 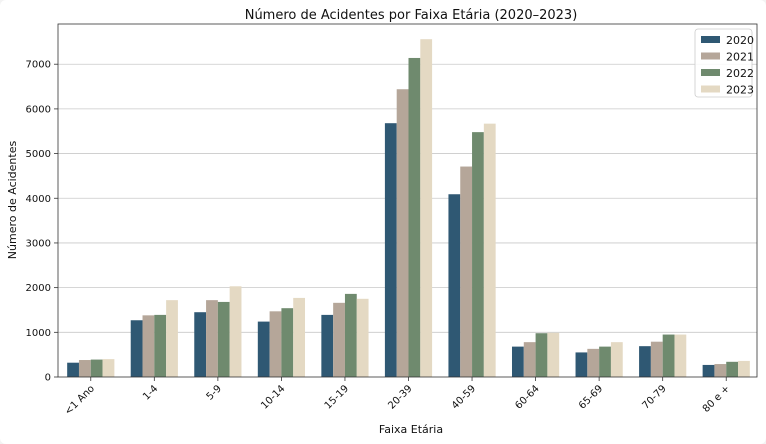 What do you see at coordinates (740, 73) in the screenshot?
I see `legend-label-2022: 2022` at bounding box center [740, 73].